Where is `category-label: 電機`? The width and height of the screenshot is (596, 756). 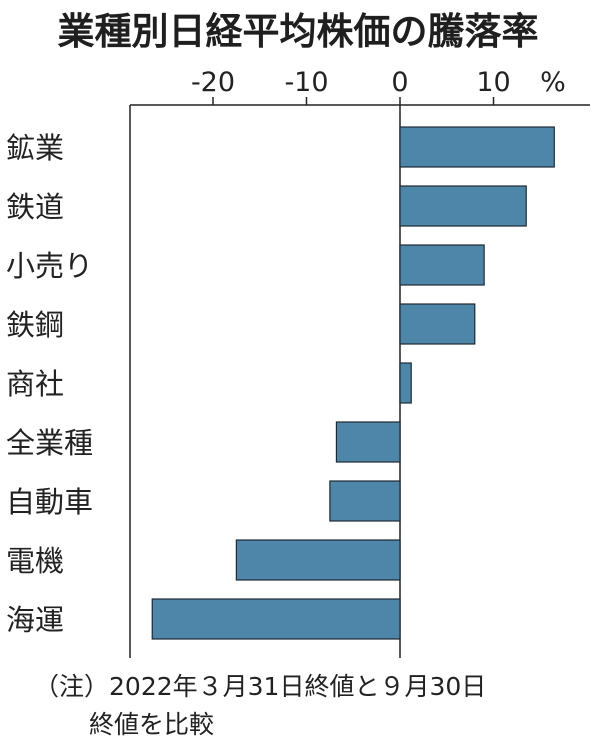
category-label: 電機 is located at coordinates (35, 561).